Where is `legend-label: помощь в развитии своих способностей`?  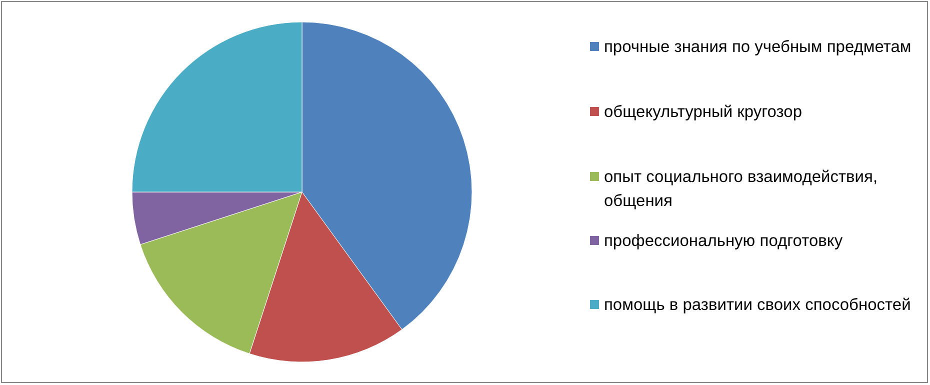
legend-label: помощь в развитии своих способностей is located at coordinates (757, 305).